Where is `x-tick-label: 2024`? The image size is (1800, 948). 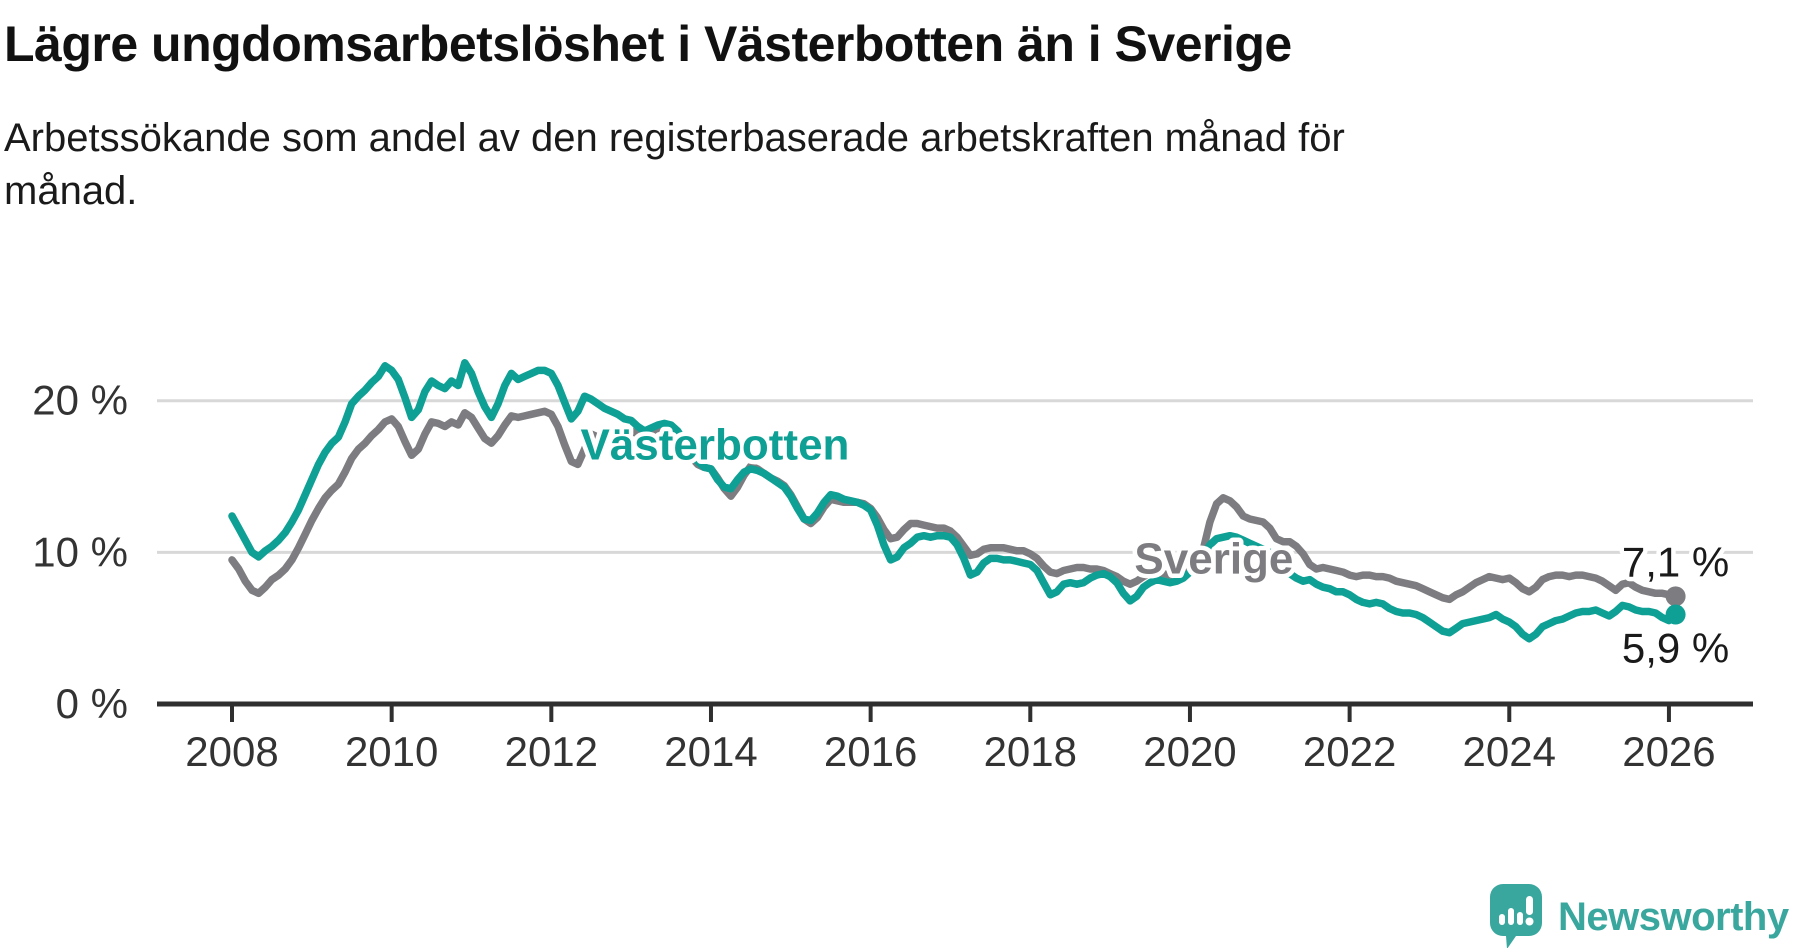
x-tick-label: 2024 is located at coordinates (1509, 751).